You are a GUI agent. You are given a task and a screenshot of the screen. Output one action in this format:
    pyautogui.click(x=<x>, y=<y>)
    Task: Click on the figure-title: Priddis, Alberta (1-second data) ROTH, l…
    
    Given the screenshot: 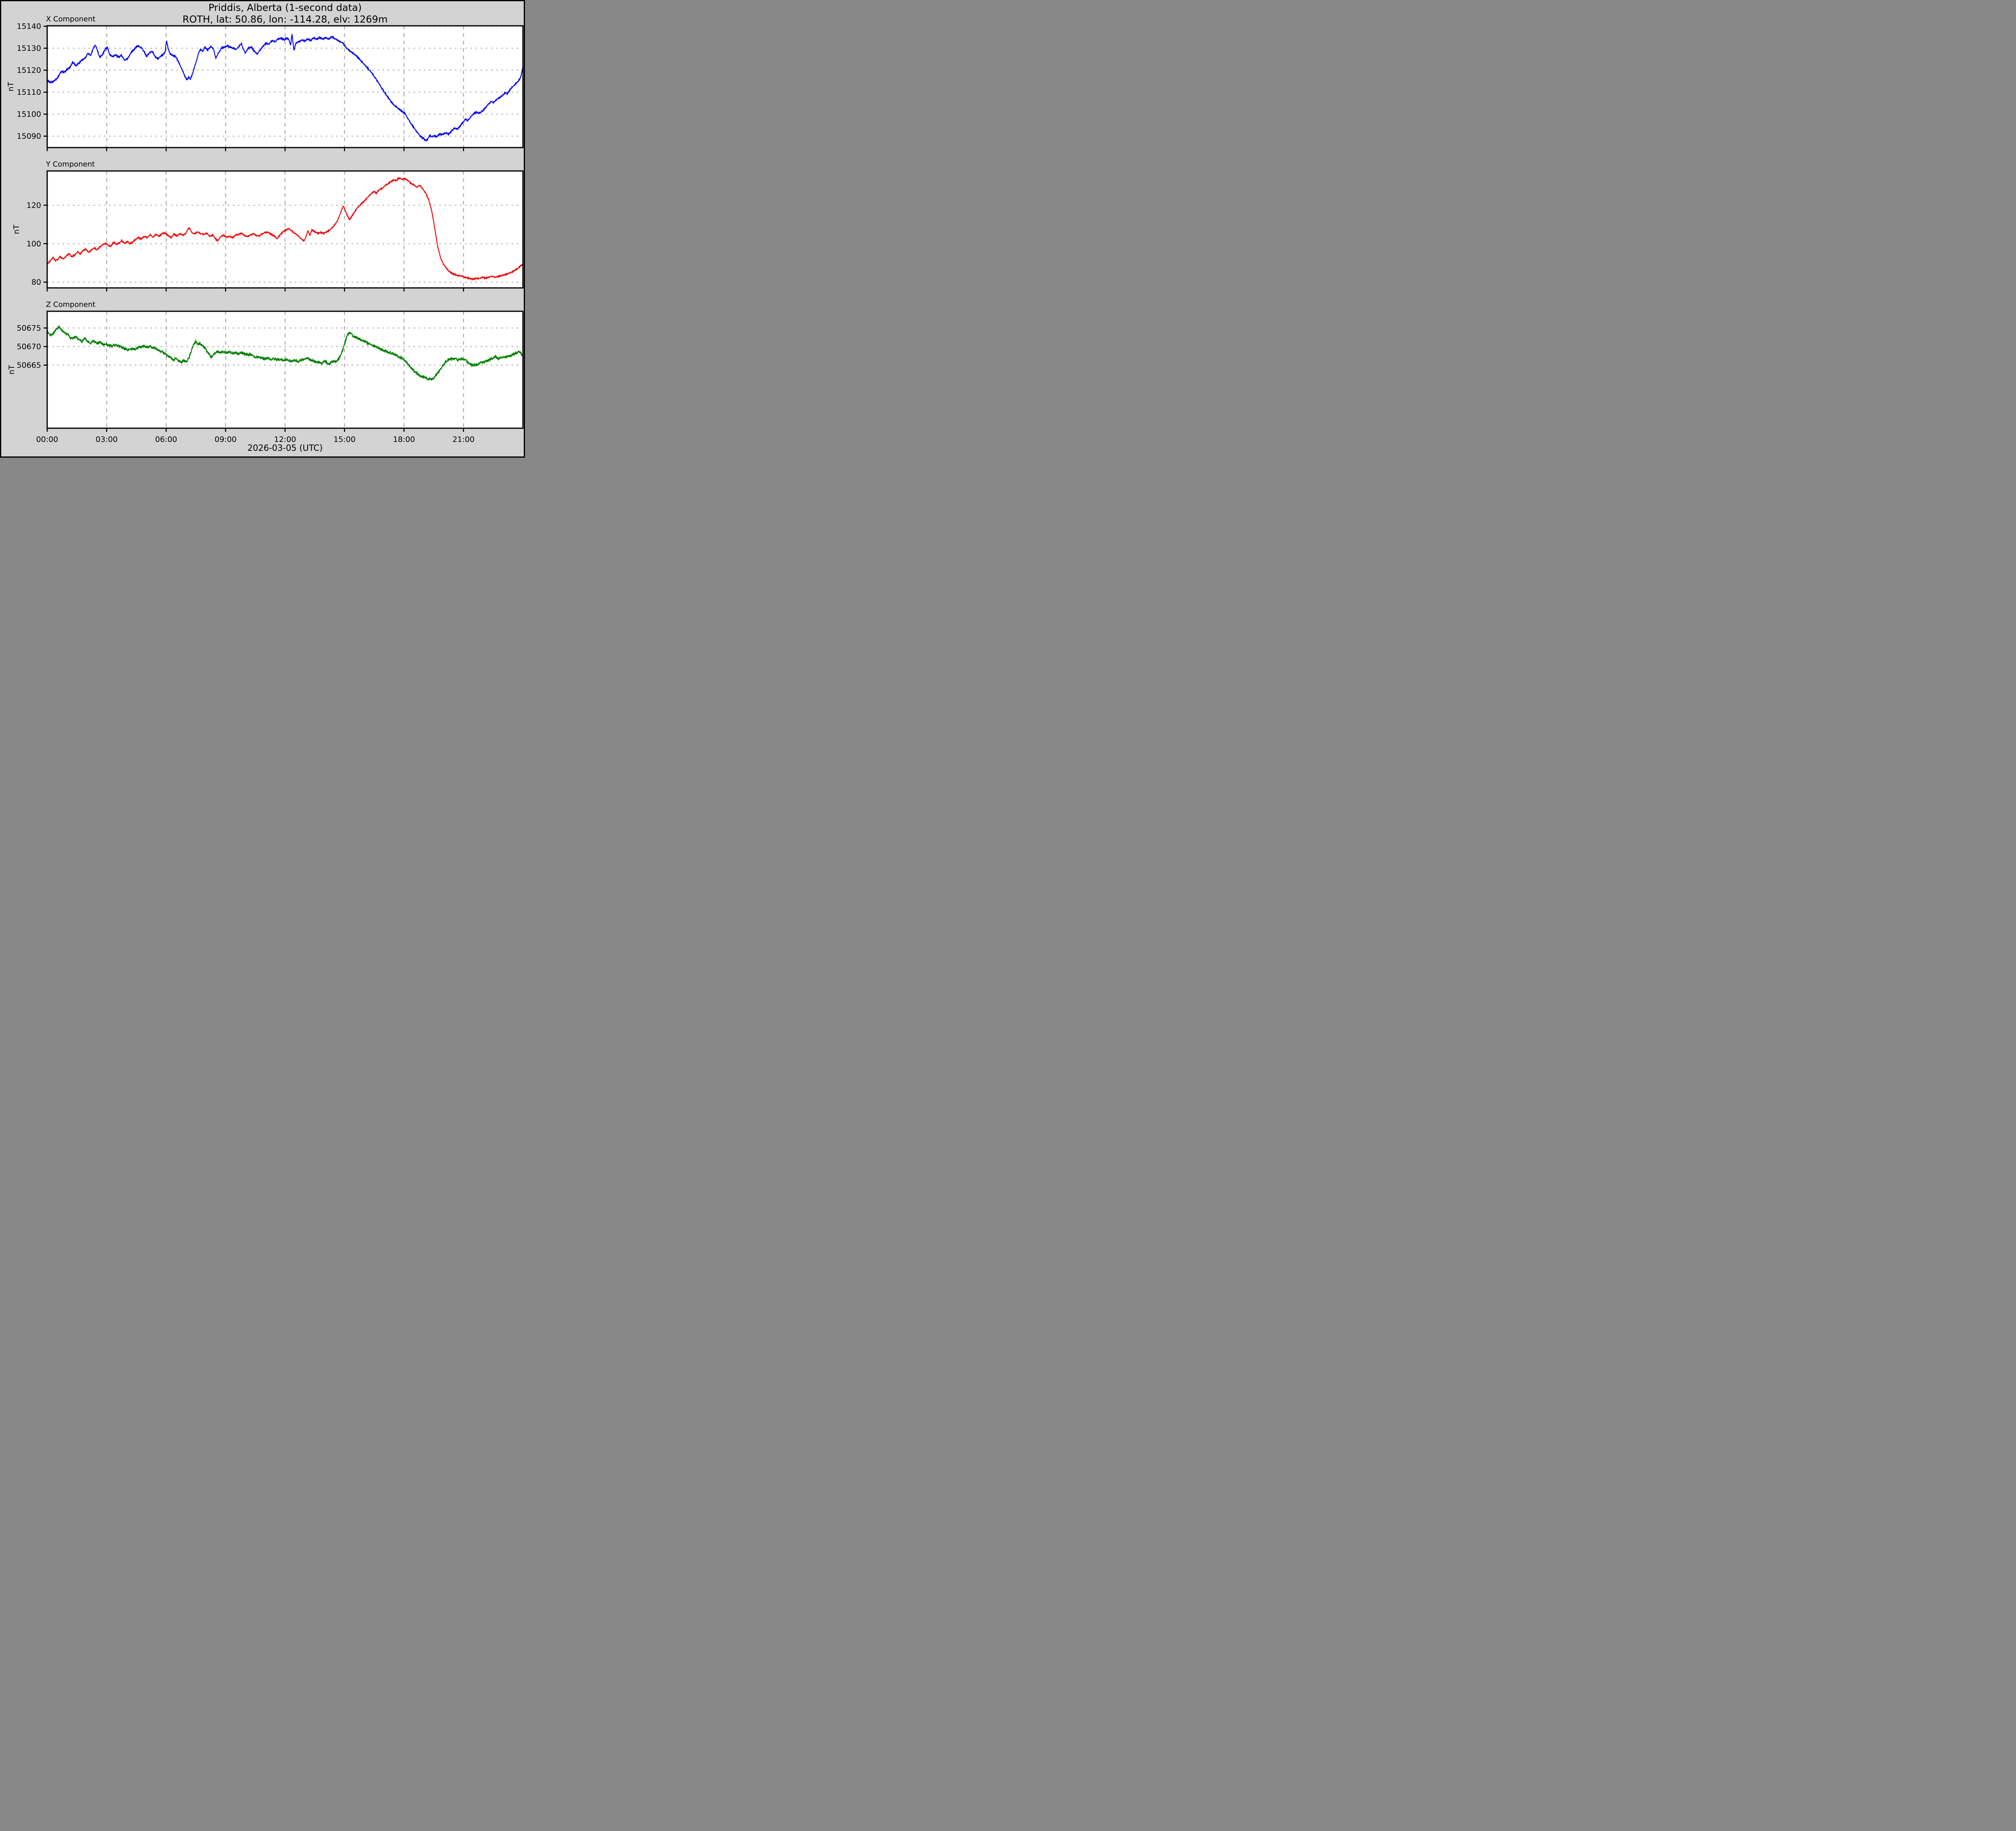 What is the action you would take?
    pyautogui.click(x=285, y=13)
    